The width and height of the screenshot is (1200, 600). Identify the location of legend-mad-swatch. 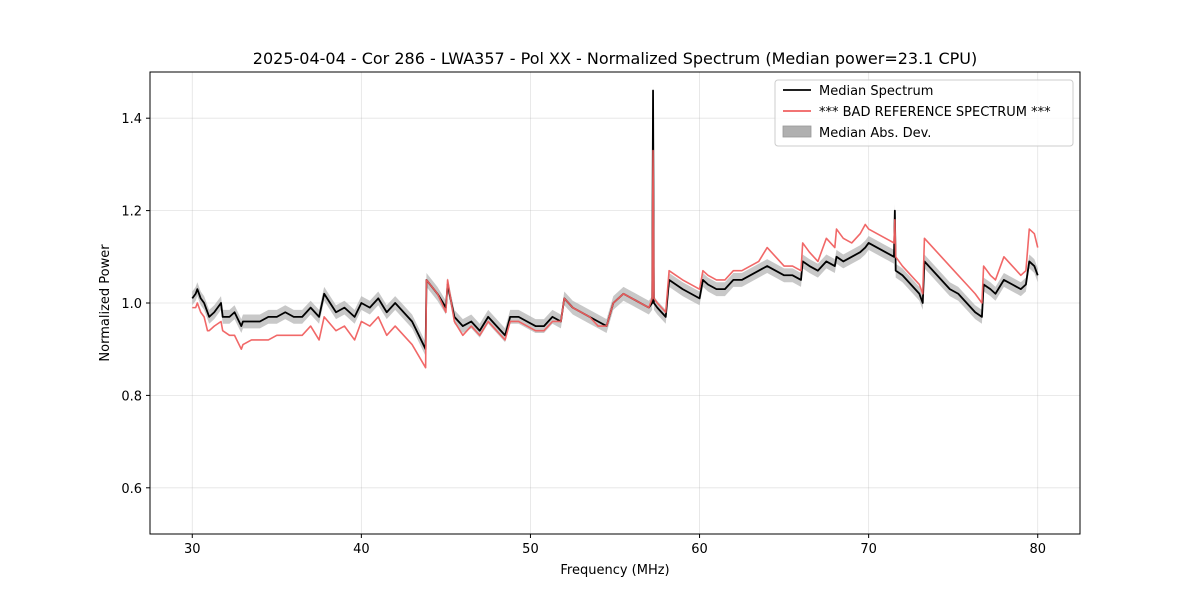
(797, 131).